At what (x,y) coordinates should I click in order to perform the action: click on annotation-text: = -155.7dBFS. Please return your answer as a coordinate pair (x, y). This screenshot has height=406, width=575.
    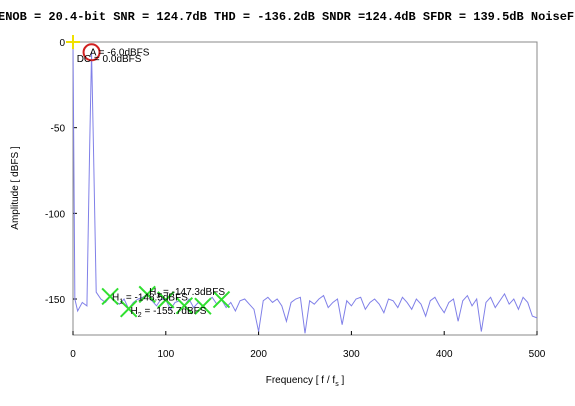
    Looking at the image, I should click on (174, 311).